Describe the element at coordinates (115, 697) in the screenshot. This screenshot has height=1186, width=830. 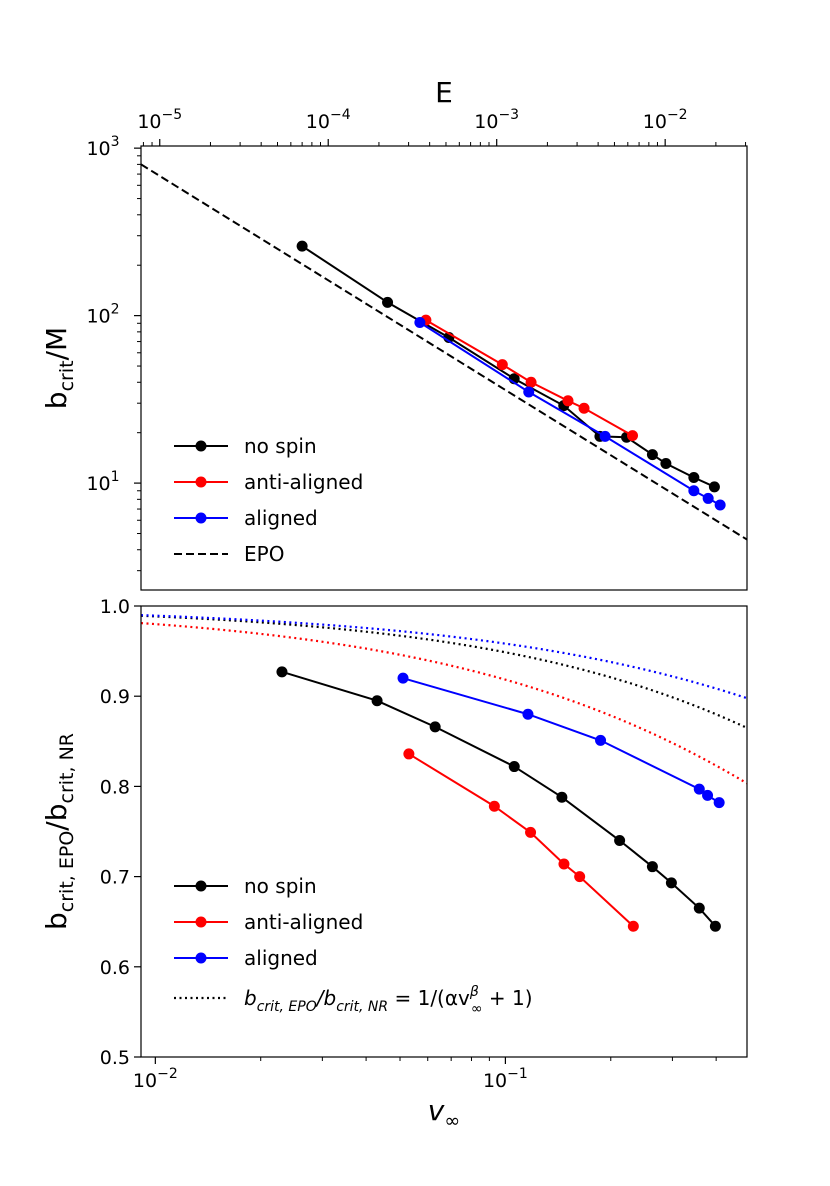
I see `bottom-y-tick-label: 0.9` at that location.